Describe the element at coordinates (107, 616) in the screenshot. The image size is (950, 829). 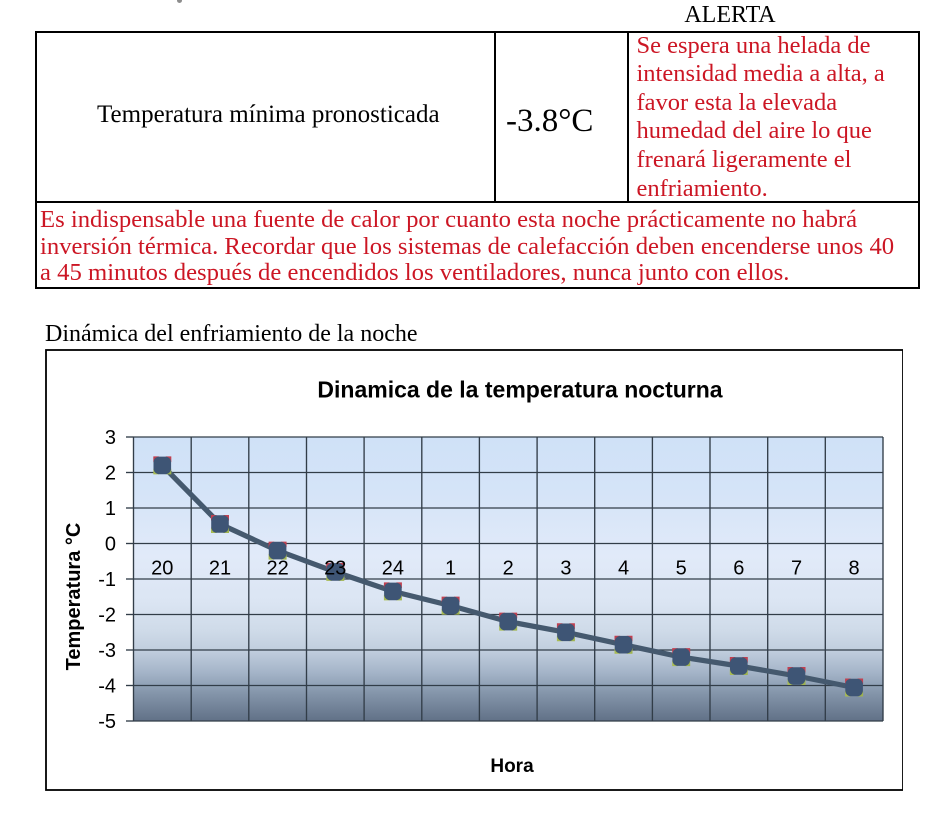
I see `svg-text: -2` at that location.